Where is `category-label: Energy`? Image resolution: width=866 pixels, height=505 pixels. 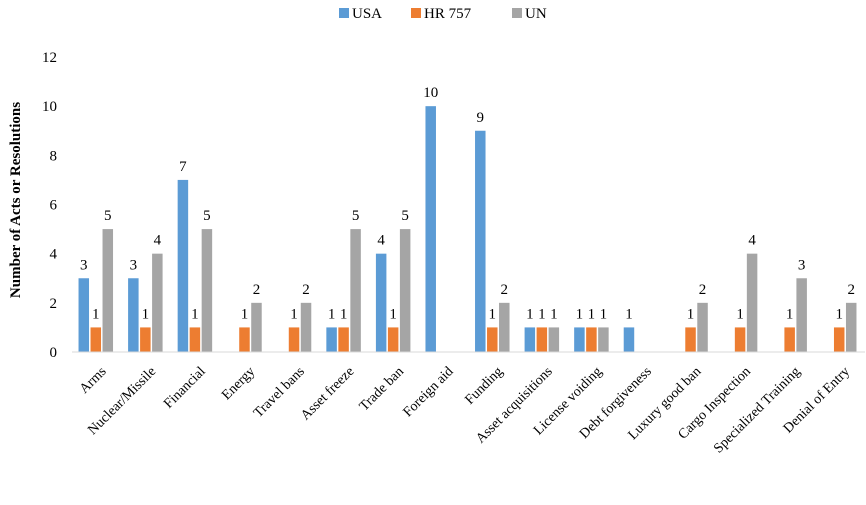
category-label: Energy is located at coordinates (238, 383).